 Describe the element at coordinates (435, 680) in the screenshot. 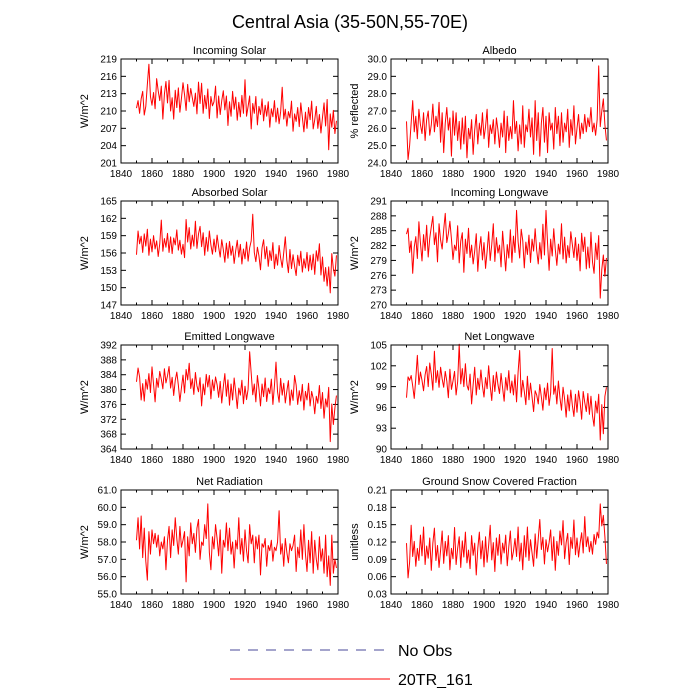

I see `legend-label: 20TR_161` at that location.